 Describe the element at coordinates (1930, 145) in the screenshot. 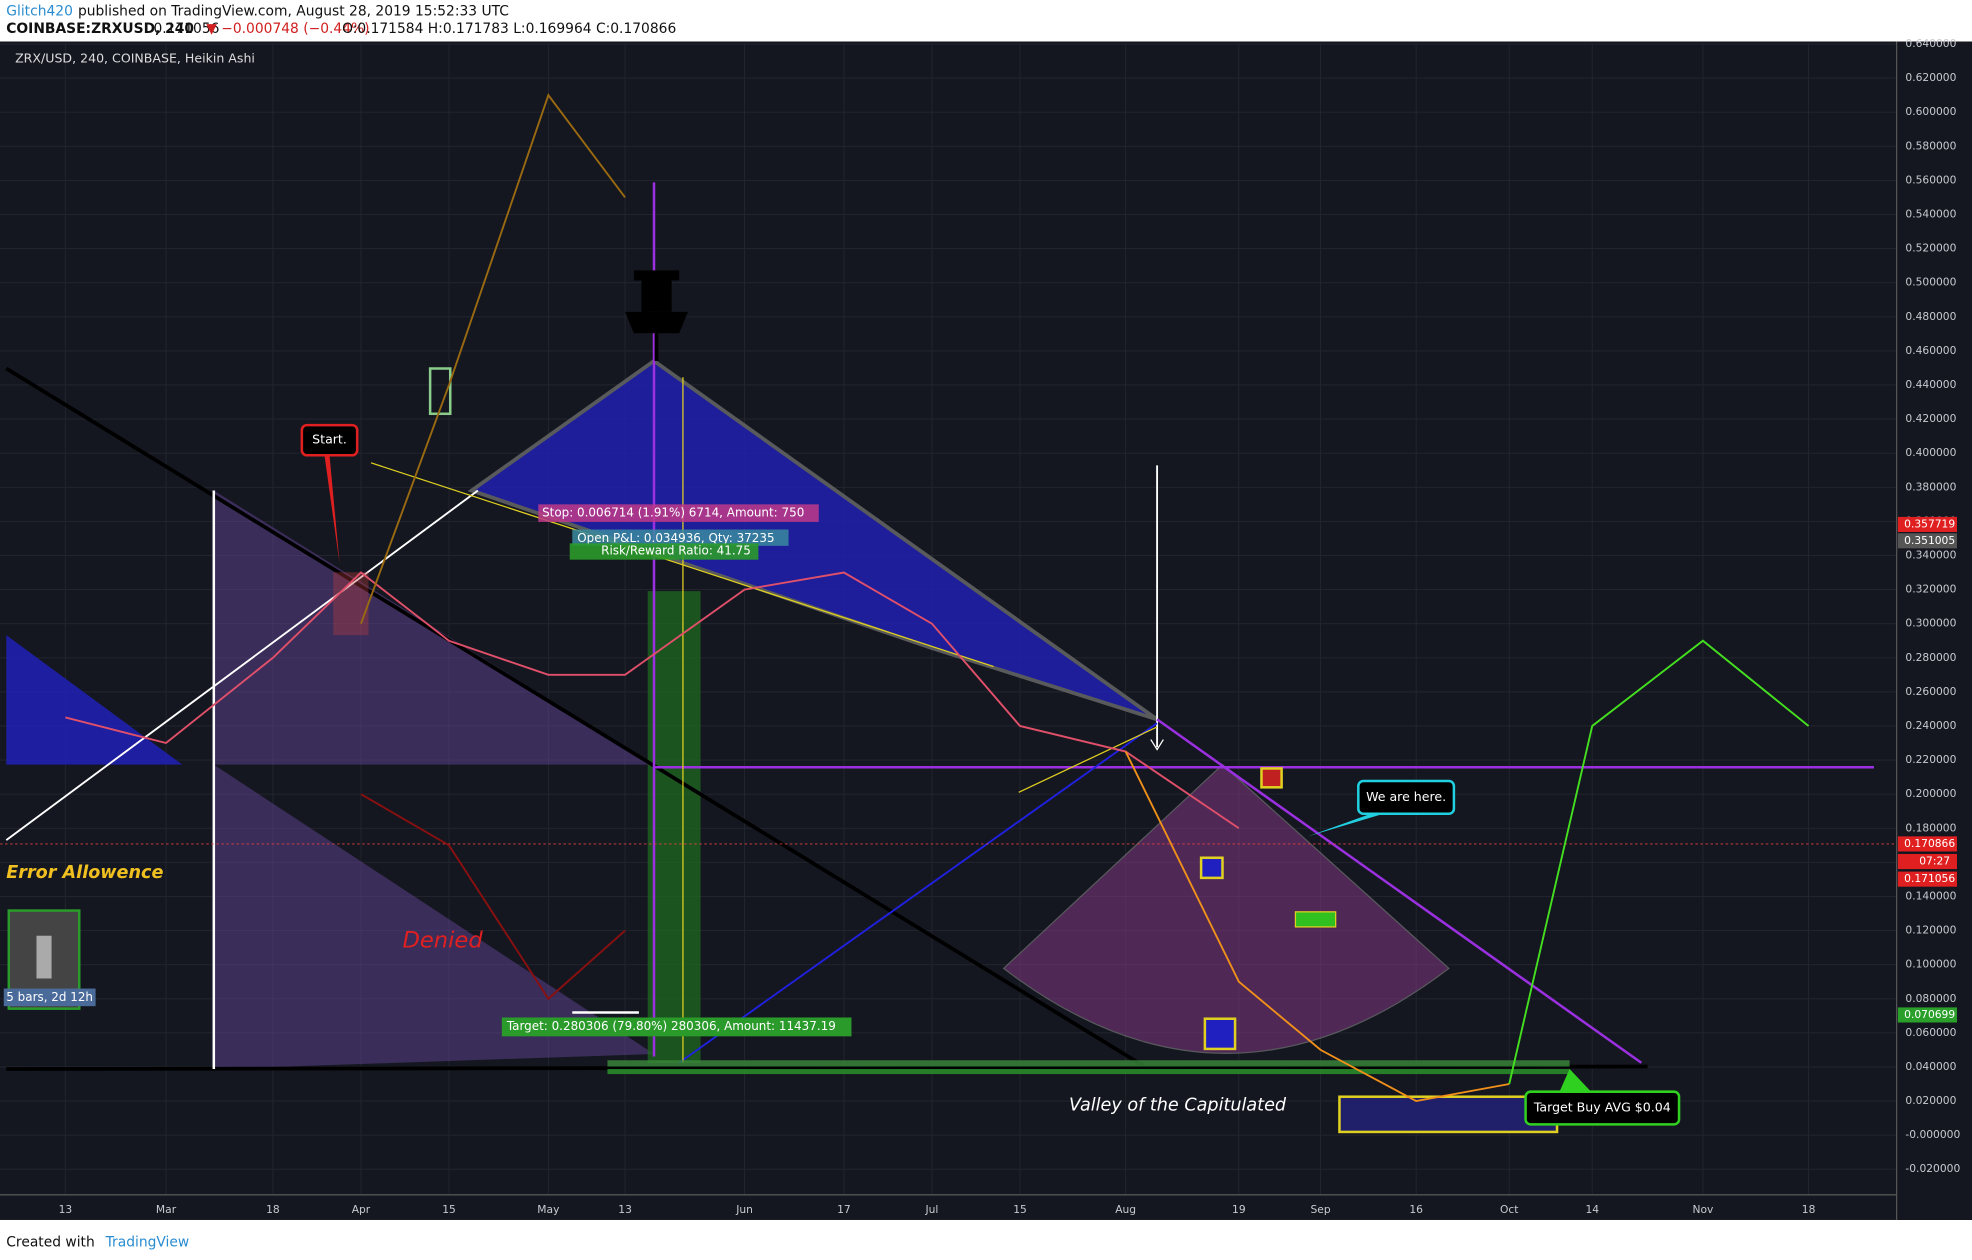

I see `y-tick-label: 0.580000` at that location.